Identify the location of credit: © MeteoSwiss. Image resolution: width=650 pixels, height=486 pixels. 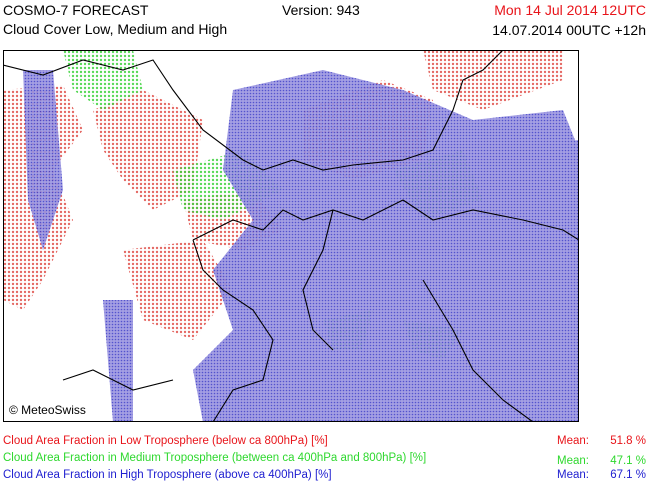
(47, 410).